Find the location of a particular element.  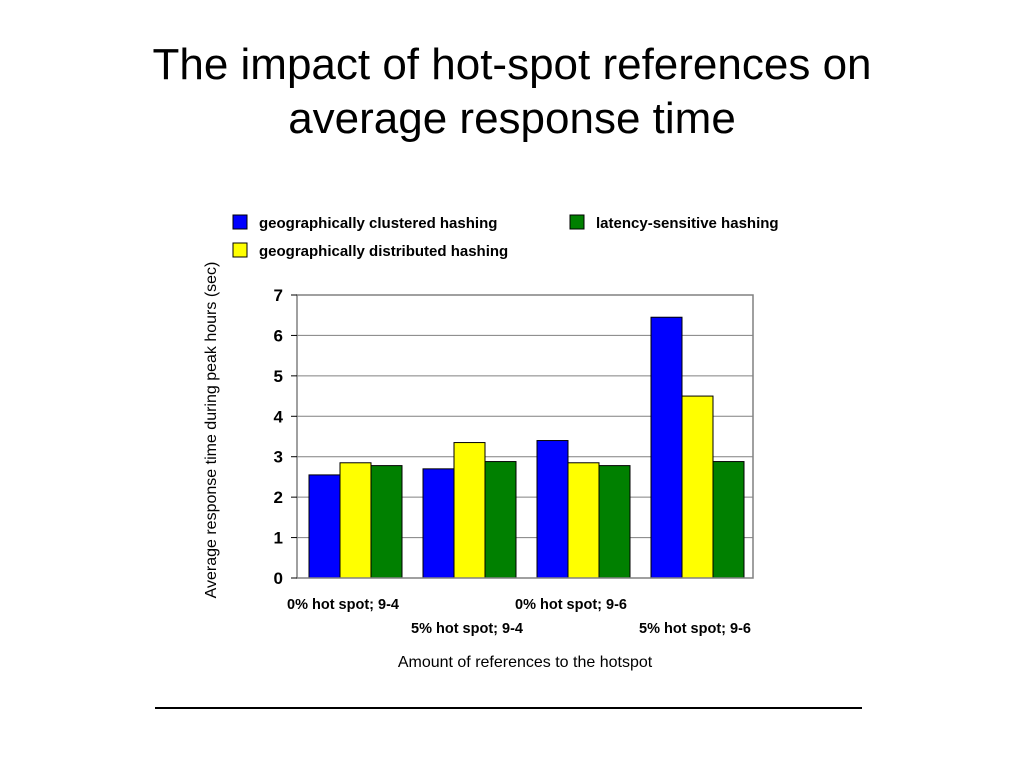

y-tick-label: 0 is located at coordinates (278, 578).